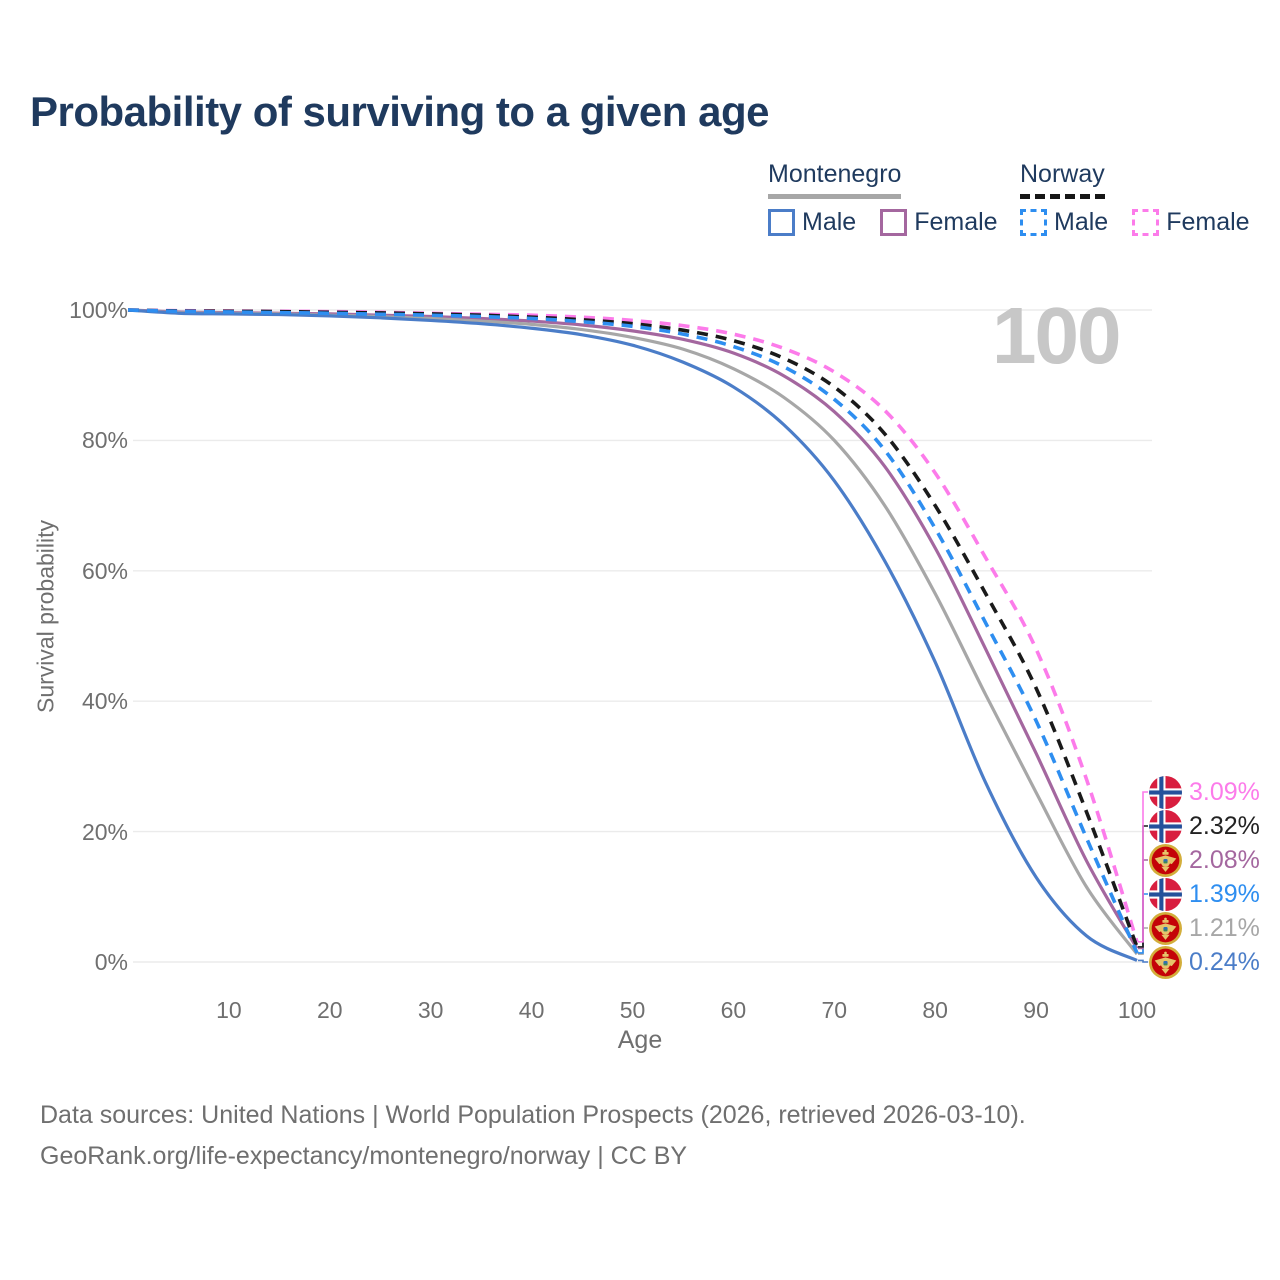  Describe the element at coordinates (781, 222) in the screenshot. I see `legend-swatch-montenegro-male` at that location.